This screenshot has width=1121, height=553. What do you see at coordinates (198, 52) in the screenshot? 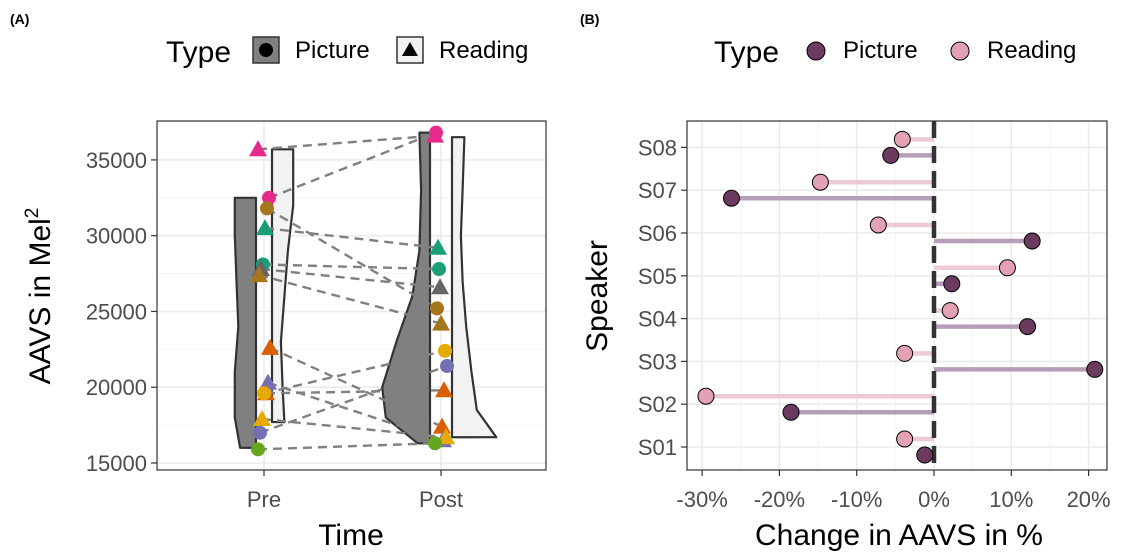
I see `panel-a-legend-title: Type` at bounding box center [198, 52].